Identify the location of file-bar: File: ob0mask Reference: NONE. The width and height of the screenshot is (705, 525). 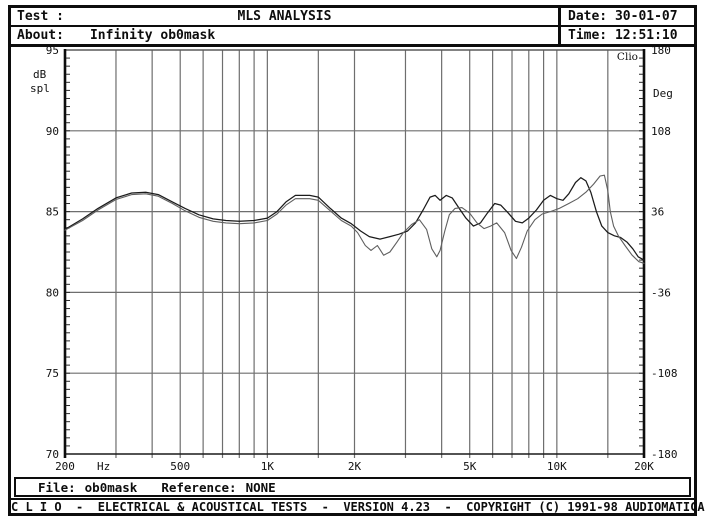
(352, 487).